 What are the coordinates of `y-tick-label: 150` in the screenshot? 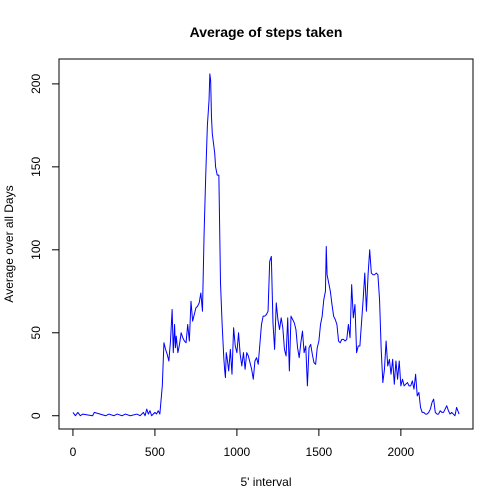 It's located at (36, 167).